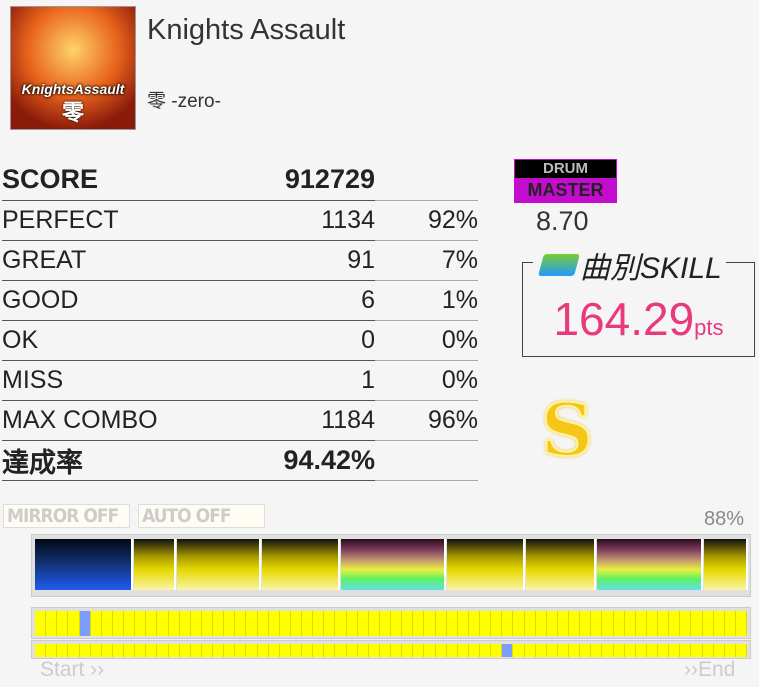 The image size is (759, 687). I want to click on skill-points: 164.29, so click(624, 319).